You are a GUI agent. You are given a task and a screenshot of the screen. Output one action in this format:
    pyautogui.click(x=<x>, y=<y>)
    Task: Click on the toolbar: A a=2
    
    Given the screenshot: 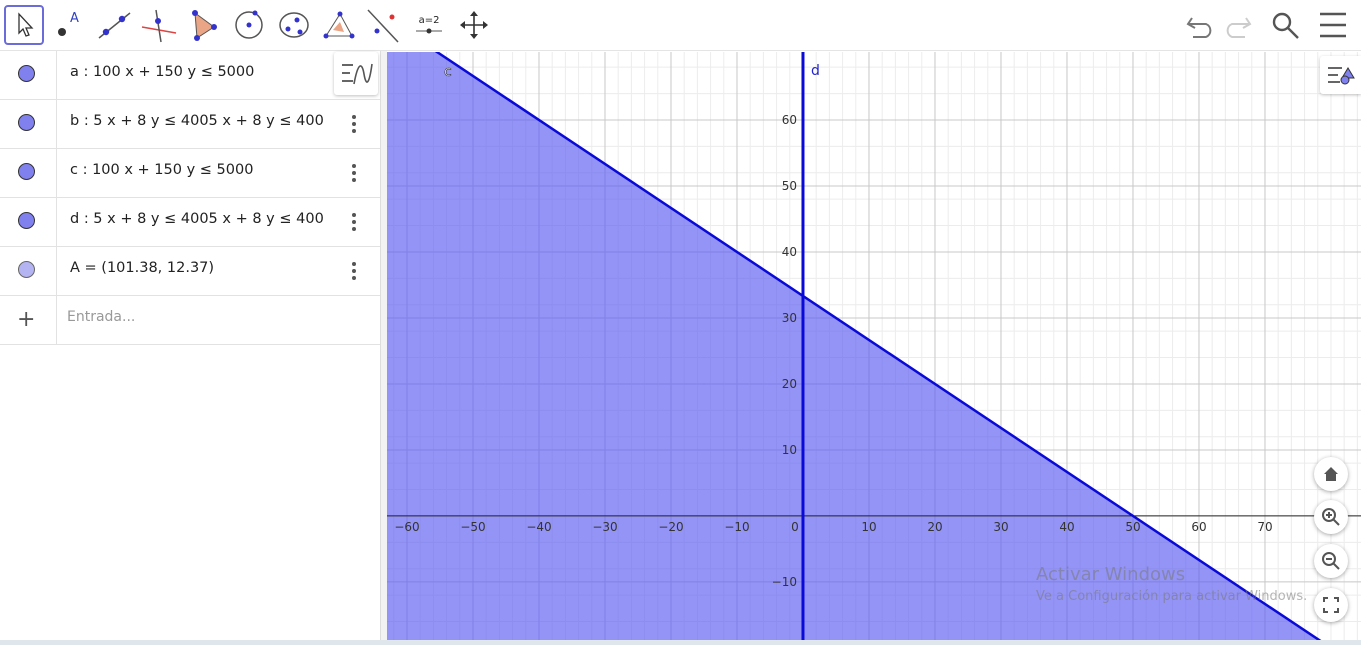 What is the action you would take?
    pyautogui.click(x=680, y=25)
    